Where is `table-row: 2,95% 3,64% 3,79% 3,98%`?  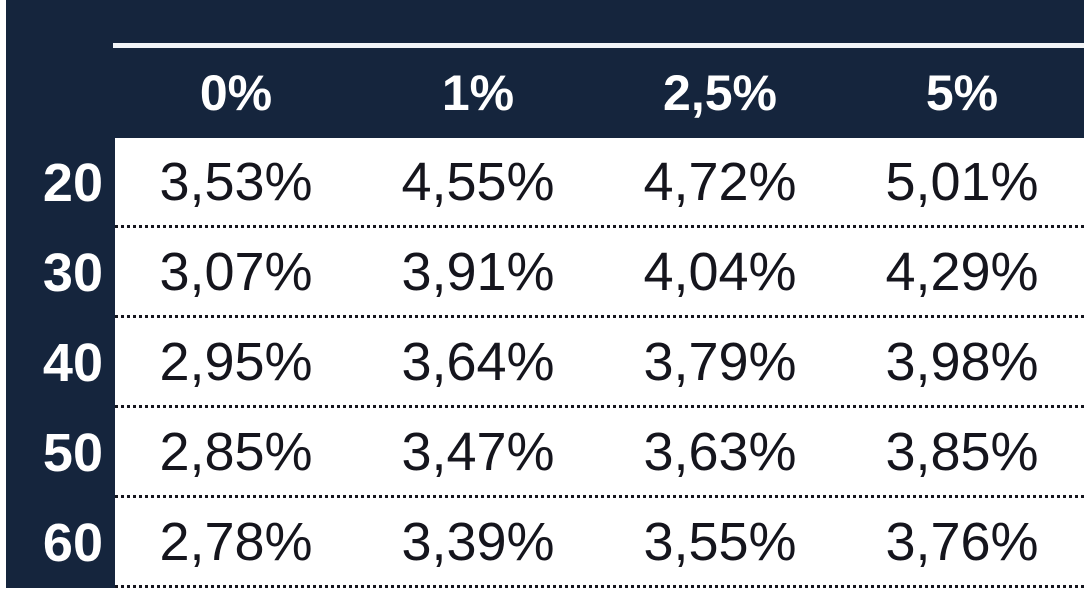 table-row: 2,95% 3,64% 3,79% 3,98% is located at coordinates (599, 363).